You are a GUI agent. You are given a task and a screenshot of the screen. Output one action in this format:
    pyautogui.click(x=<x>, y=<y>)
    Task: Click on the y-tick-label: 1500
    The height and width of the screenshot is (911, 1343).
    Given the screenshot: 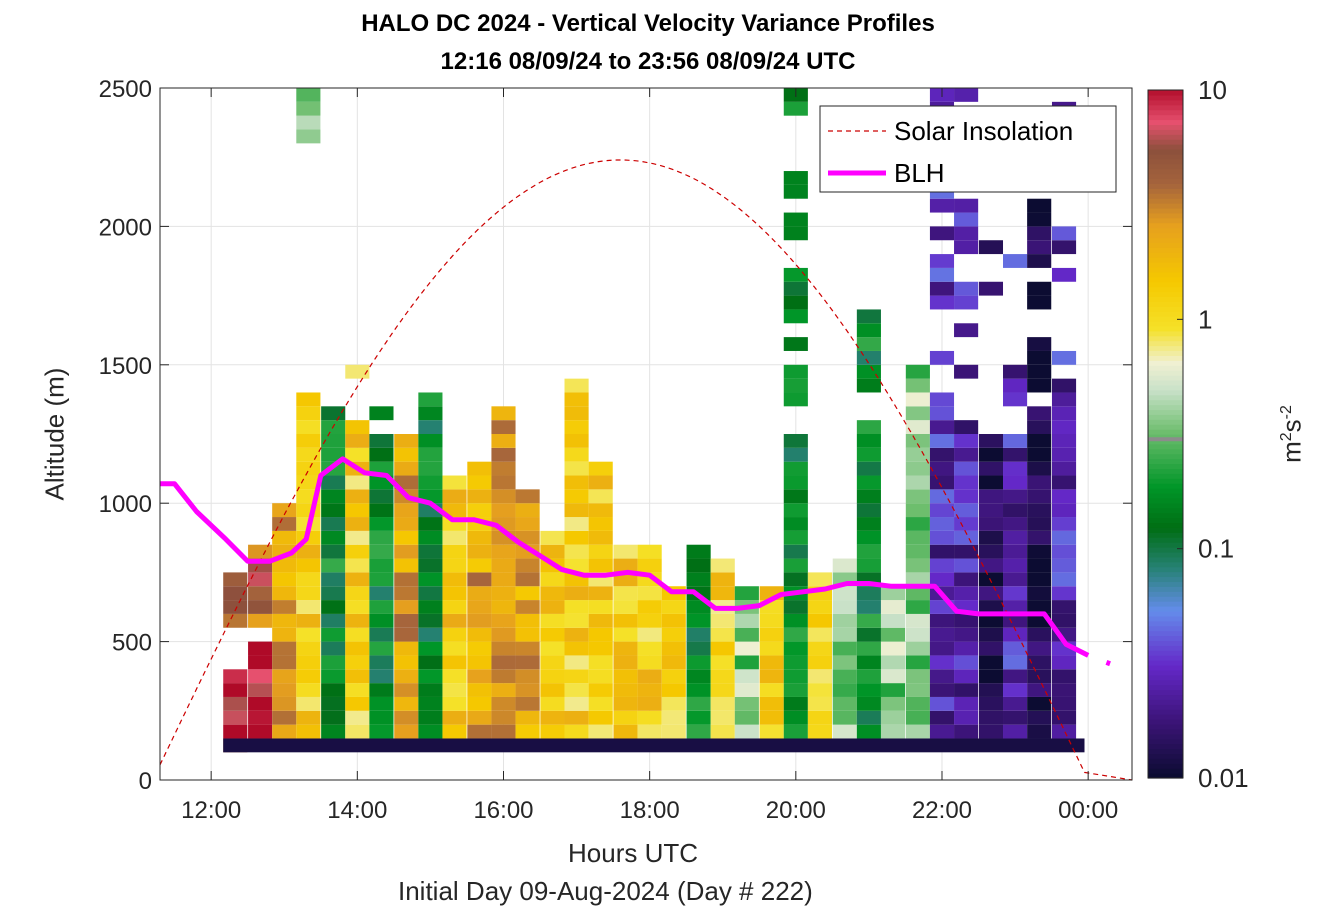 What is the action you would take?
    pyautogui.click(x=125, y=366)
    